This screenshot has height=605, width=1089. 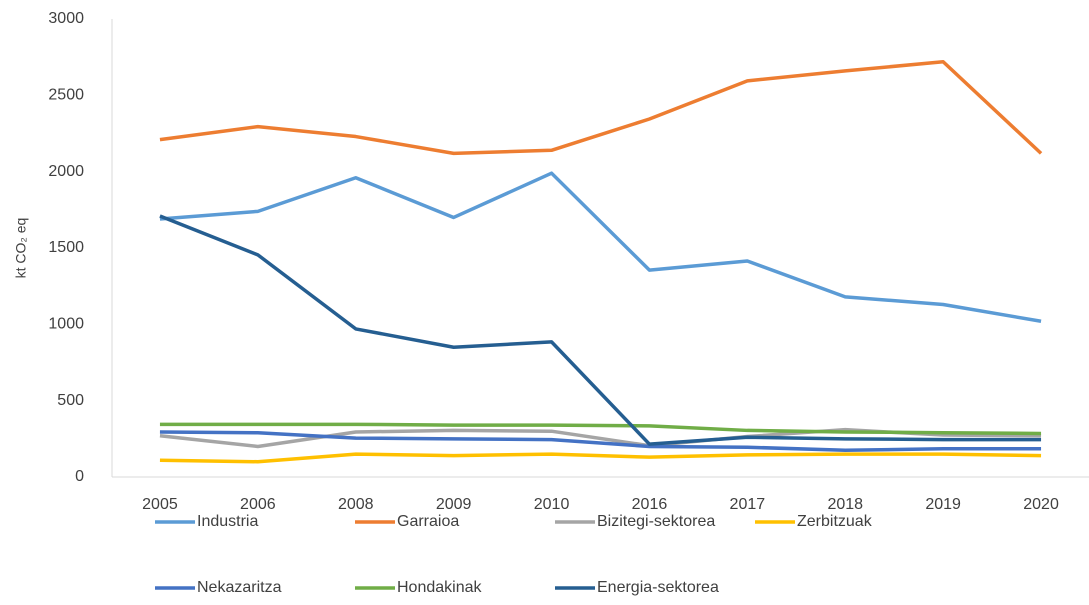 What do you see at coordinates (66, 18) in the screenshot?
I see `y-tick-label: 3000` at bounding box center [66, 18].